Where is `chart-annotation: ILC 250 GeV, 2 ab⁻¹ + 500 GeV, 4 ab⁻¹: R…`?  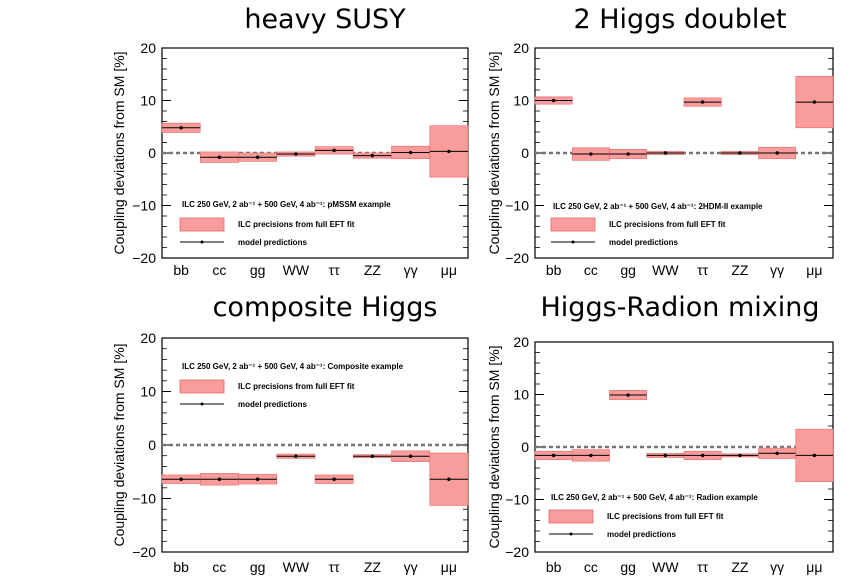
chart-annotation: ILC 250 GeV, 2 ab⁻¹ + 500 GeV, 4 ab⁻¹: R… is located at coordinates (654, 497).